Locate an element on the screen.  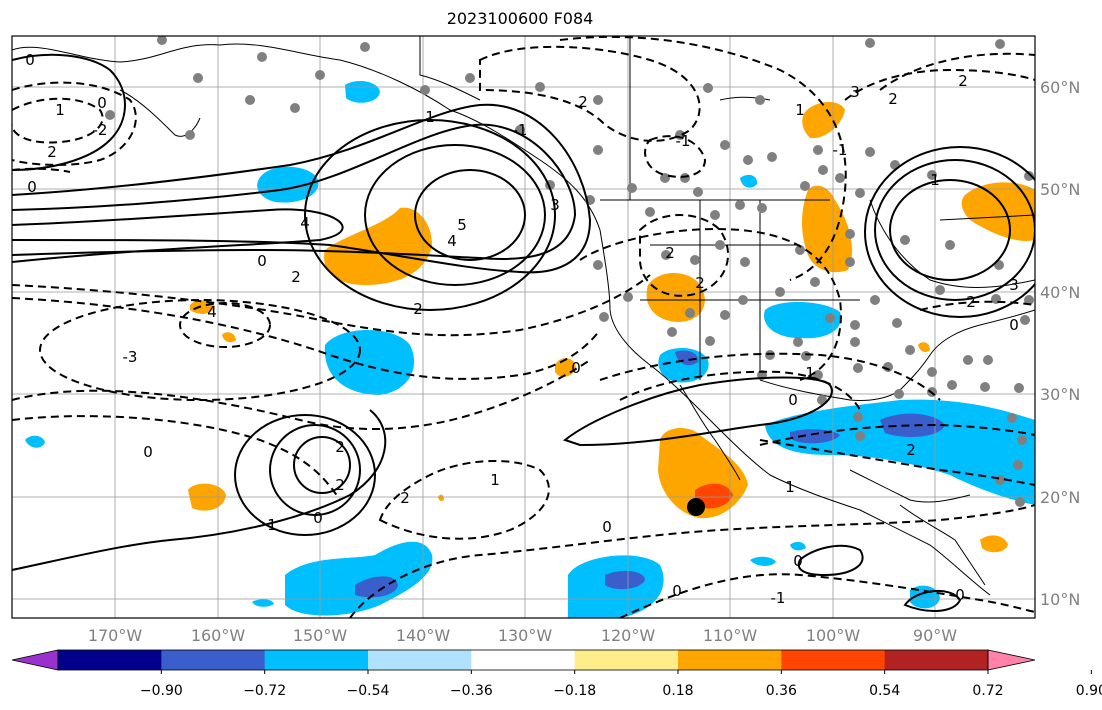
lon-label: 110°W is located at coordinates (730, 635).